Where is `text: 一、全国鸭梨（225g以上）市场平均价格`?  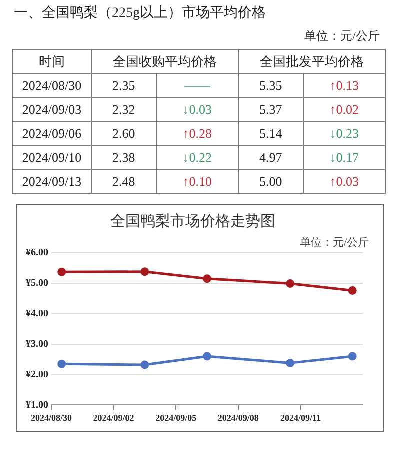 text: 一、全国鸭梨（225g以上）市场平均价格 is located at coordinates (140, 13).